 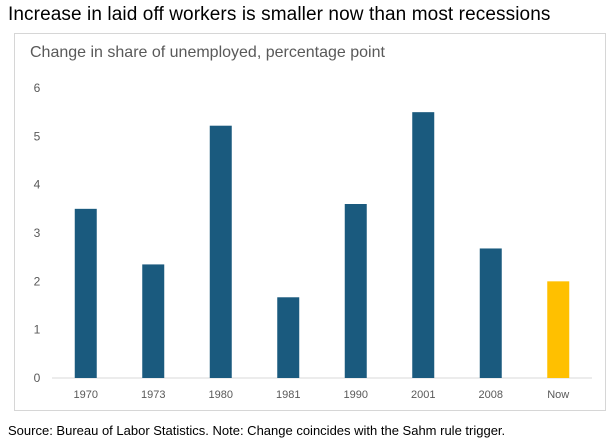 I want to click on y-tick-label: 1, so click(x=37, y=330).